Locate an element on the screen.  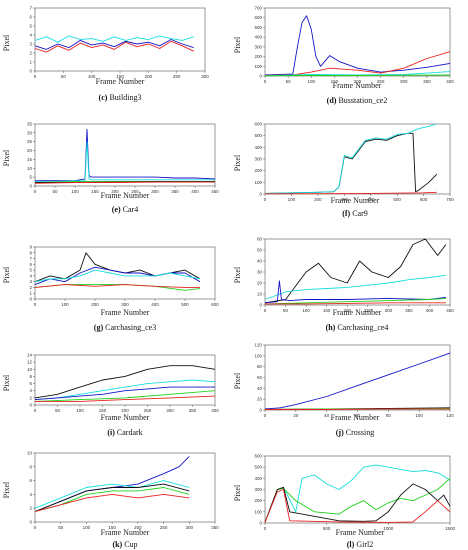
panel-d-xtick-label: 0 is located at coordinates (265, 81).